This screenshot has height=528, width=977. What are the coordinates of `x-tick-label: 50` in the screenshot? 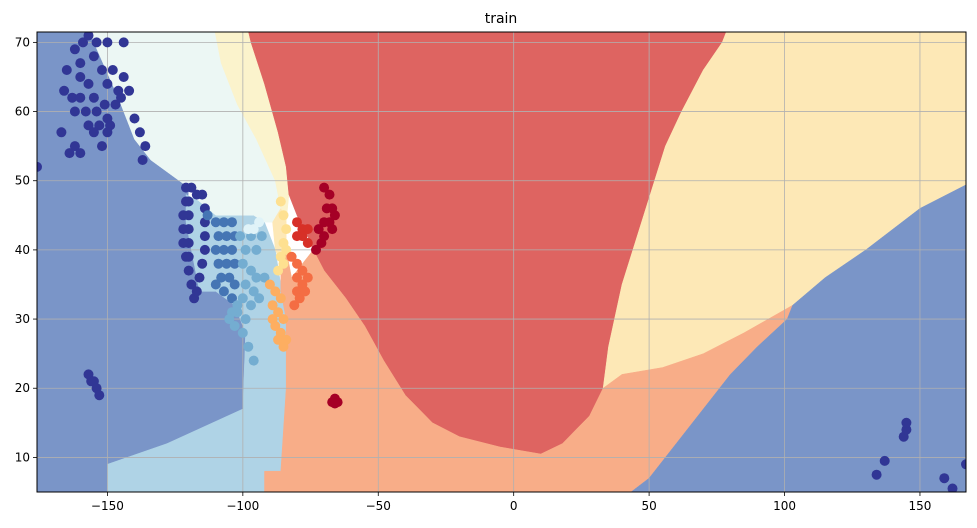 It's located at (648, 506).